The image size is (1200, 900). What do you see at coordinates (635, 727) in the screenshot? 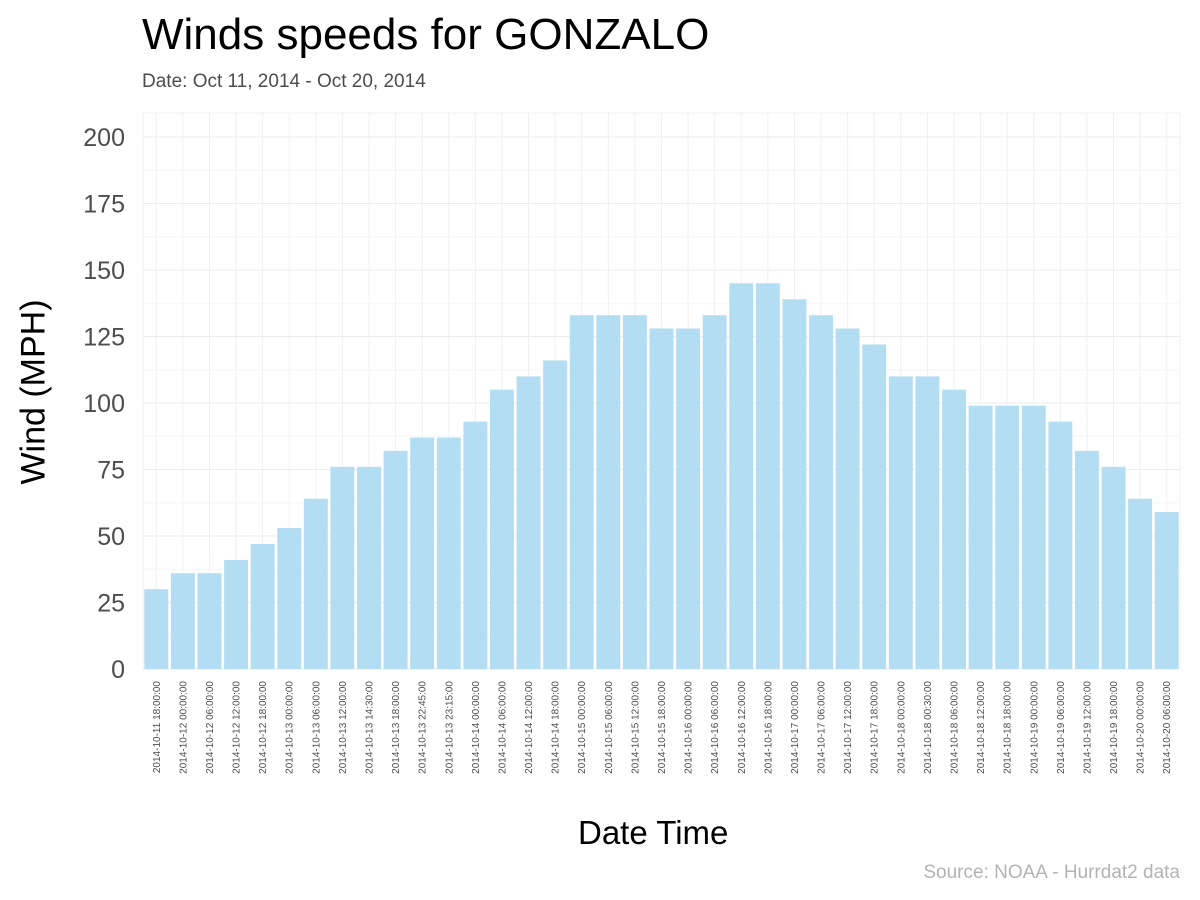
I see `x-tick-label: 2014-10-15 12:00:00` at bounding box center [635, 727].